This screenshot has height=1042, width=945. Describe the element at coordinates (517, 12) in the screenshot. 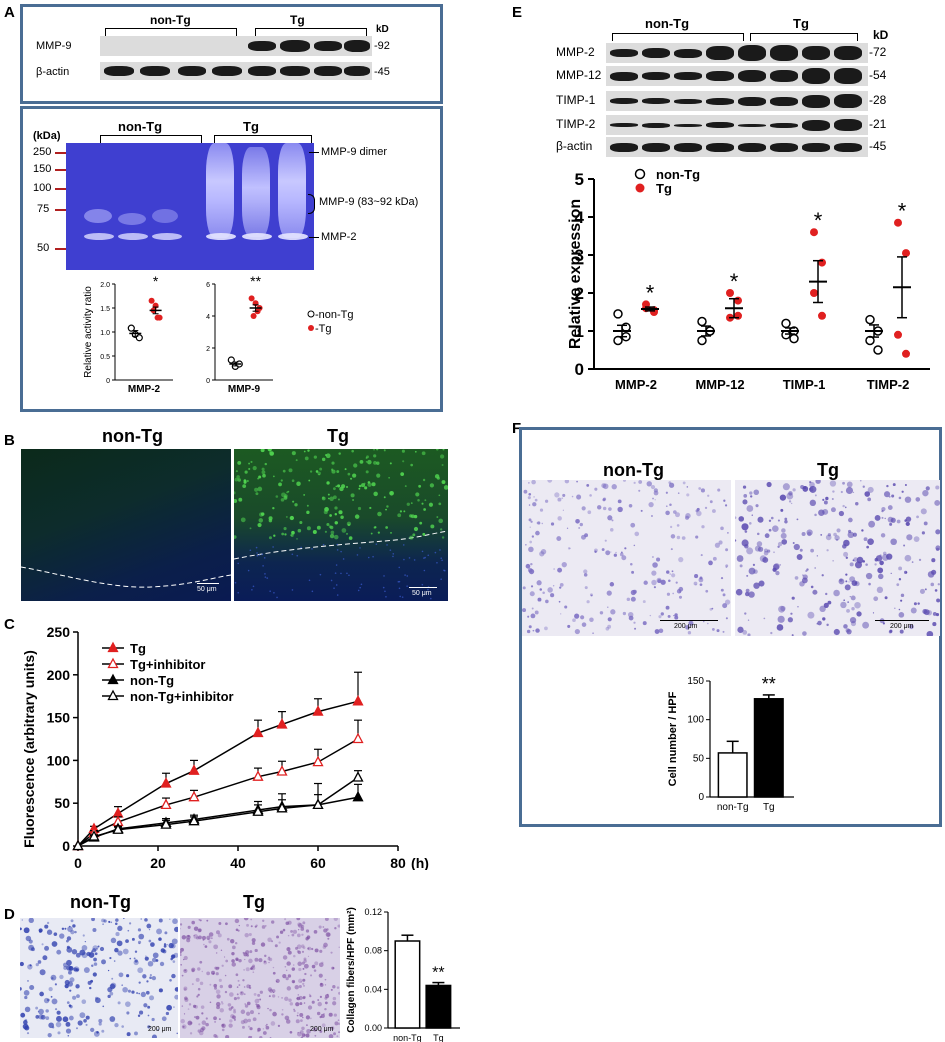

I see `panel-label-e: E` at that location.